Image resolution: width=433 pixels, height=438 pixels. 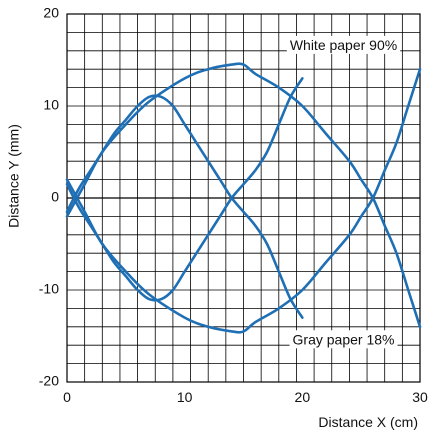 I want to click on annotation-label: White paper 90%, so click(x=343, y=45).